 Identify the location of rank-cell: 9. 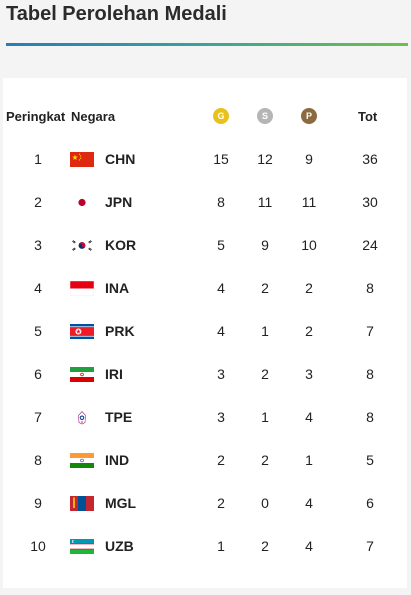
(38, 503).